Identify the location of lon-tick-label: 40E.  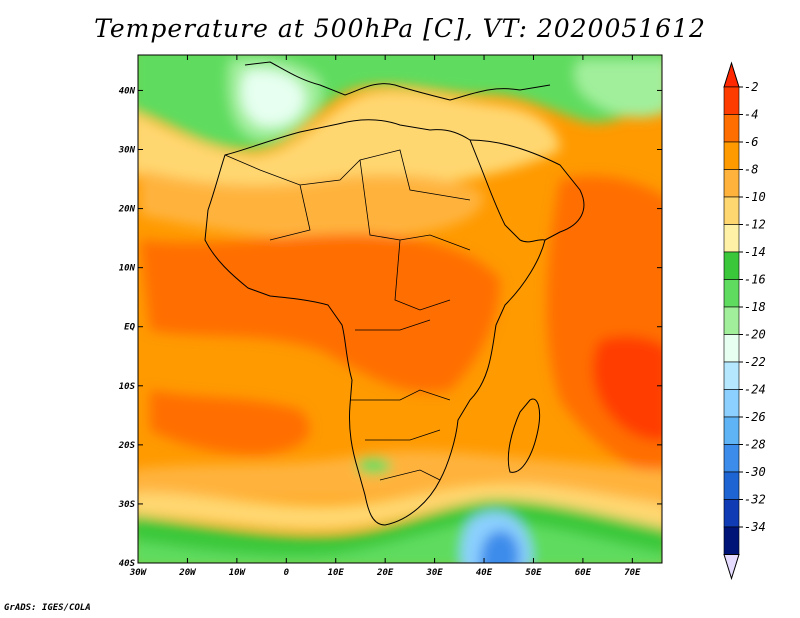
(484, 573).